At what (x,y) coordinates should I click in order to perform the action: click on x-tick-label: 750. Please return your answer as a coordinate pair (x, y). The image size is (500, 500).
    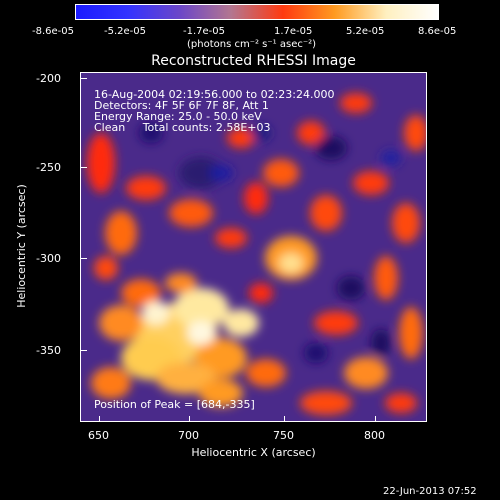
    Looking at the image, I should click on (283, 435).